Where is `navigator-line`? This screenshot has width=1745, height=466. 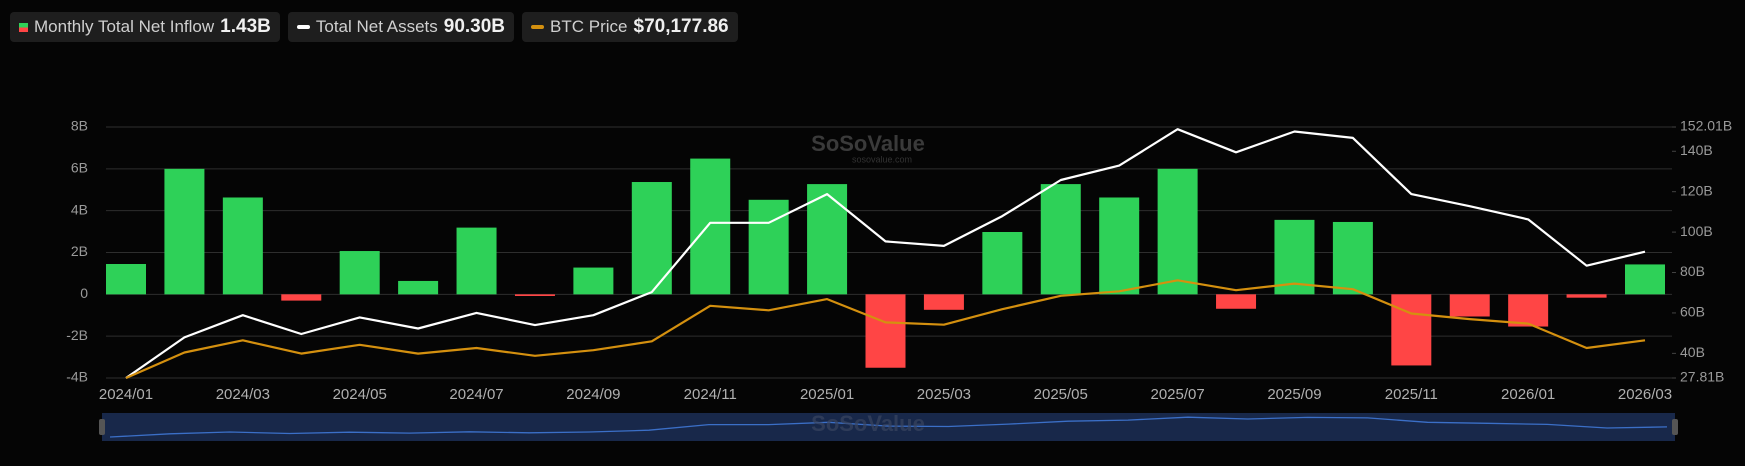
navigator-line is located at coordinates (888, 427).